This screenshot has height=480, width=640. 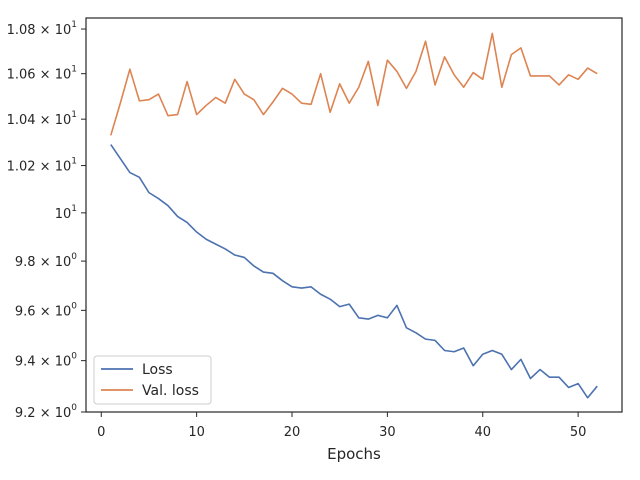 What do you see at coordinates (66, 213) in the screenshot?
I see `y-tick-label: 101` at bounding box center [66, 213].